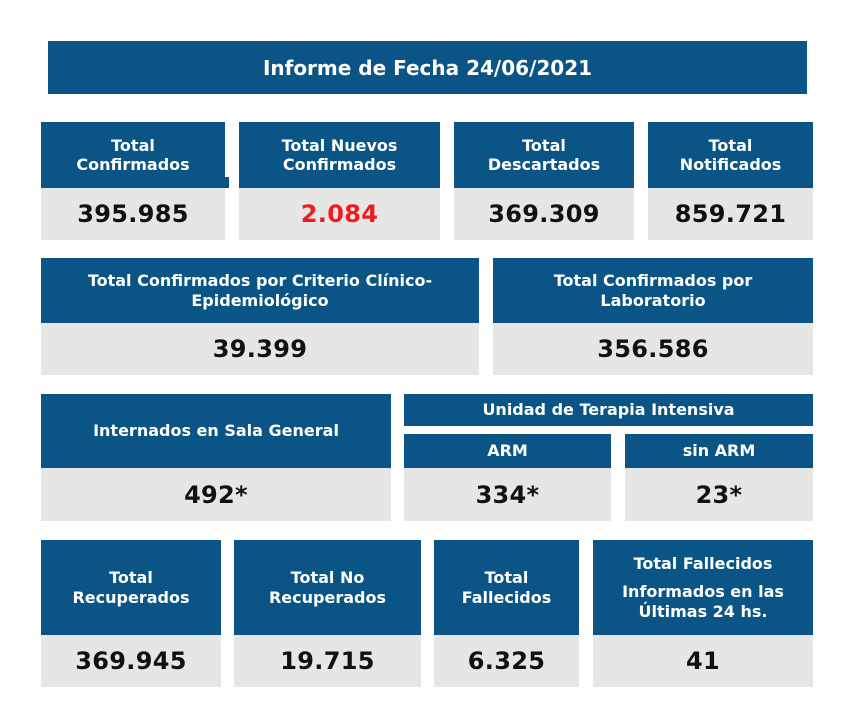 This screenshot has height=721, width=852. Describe the element at coordinates (730, 214) in the screenshot. I see `card-value: 859.721` at that location.